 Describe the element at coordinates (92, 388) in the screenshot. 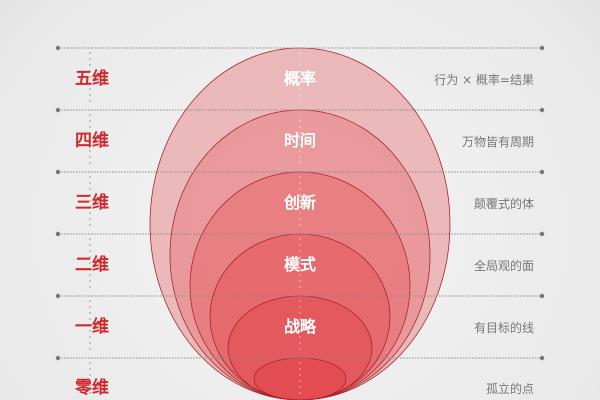

I see `dimension-label: 零维` at that location.